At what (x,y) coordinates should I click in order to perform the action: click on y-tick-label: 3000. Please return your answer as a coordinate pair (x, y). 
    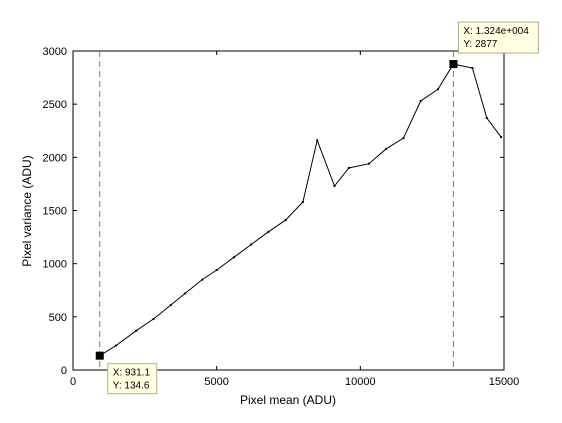
    Looking at the image, I should click on (55, 52).